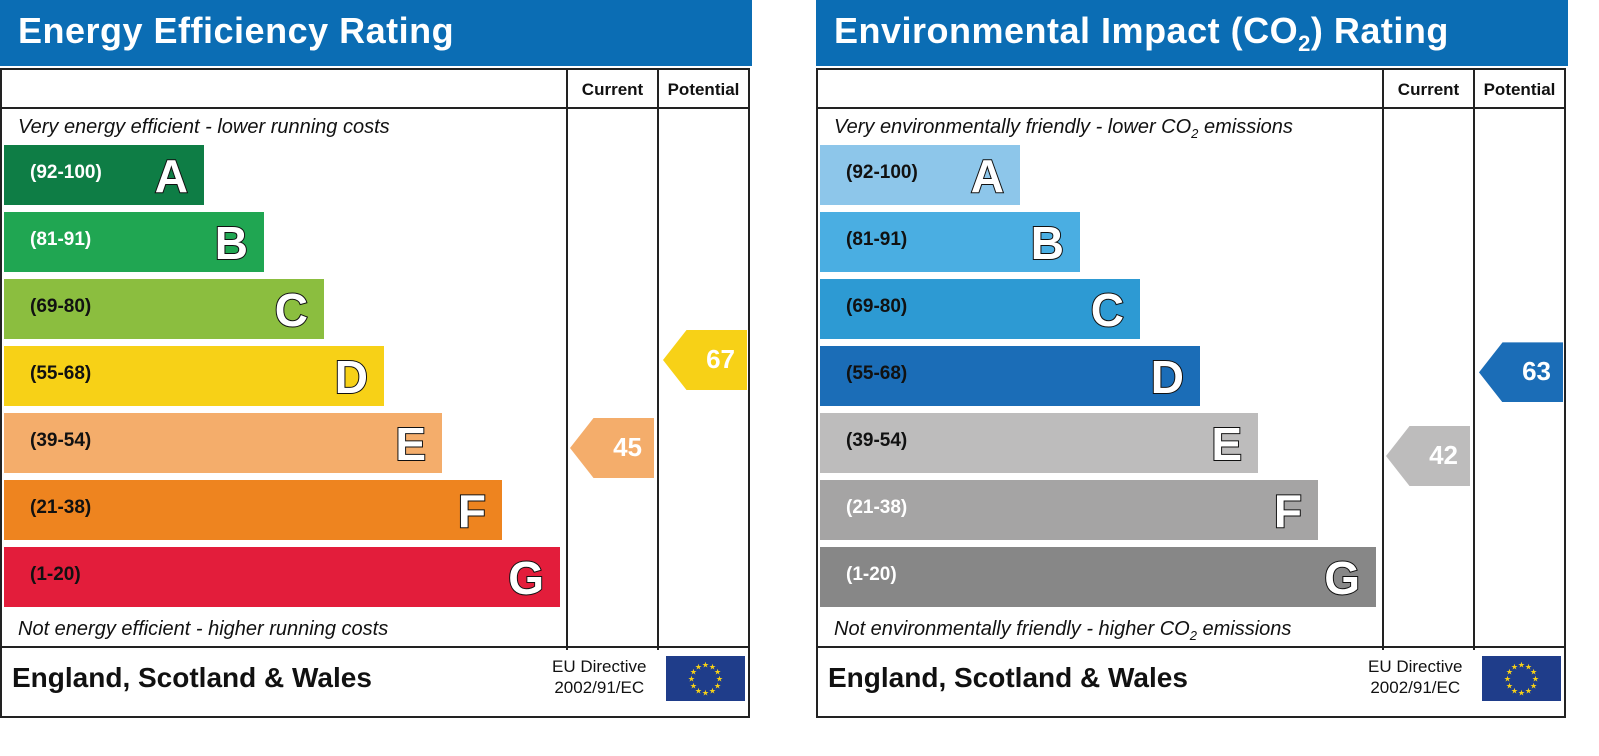 Image resolution: width=1599 pixels, height=756 pixels. I want to click on eu-flag-icon: ★ ★ ★ ★ ★ ★ ★ ★ ★ ★ ★ ★, so click(705, 678).